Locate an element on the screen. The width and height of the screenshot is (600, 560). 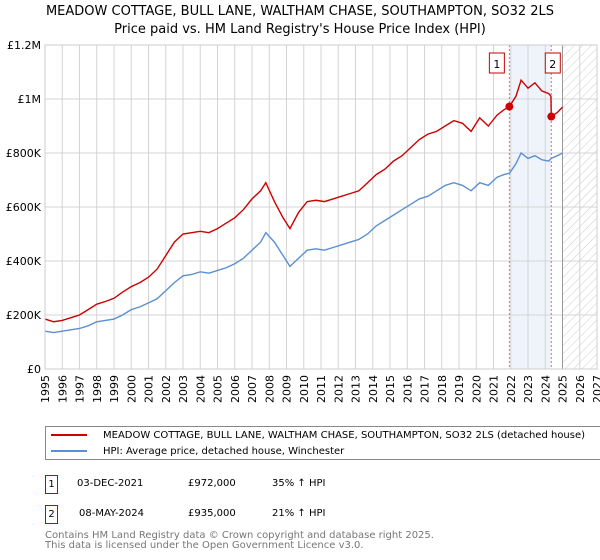
y-tick-label: £1.2M is located at coordinates (24, 45).